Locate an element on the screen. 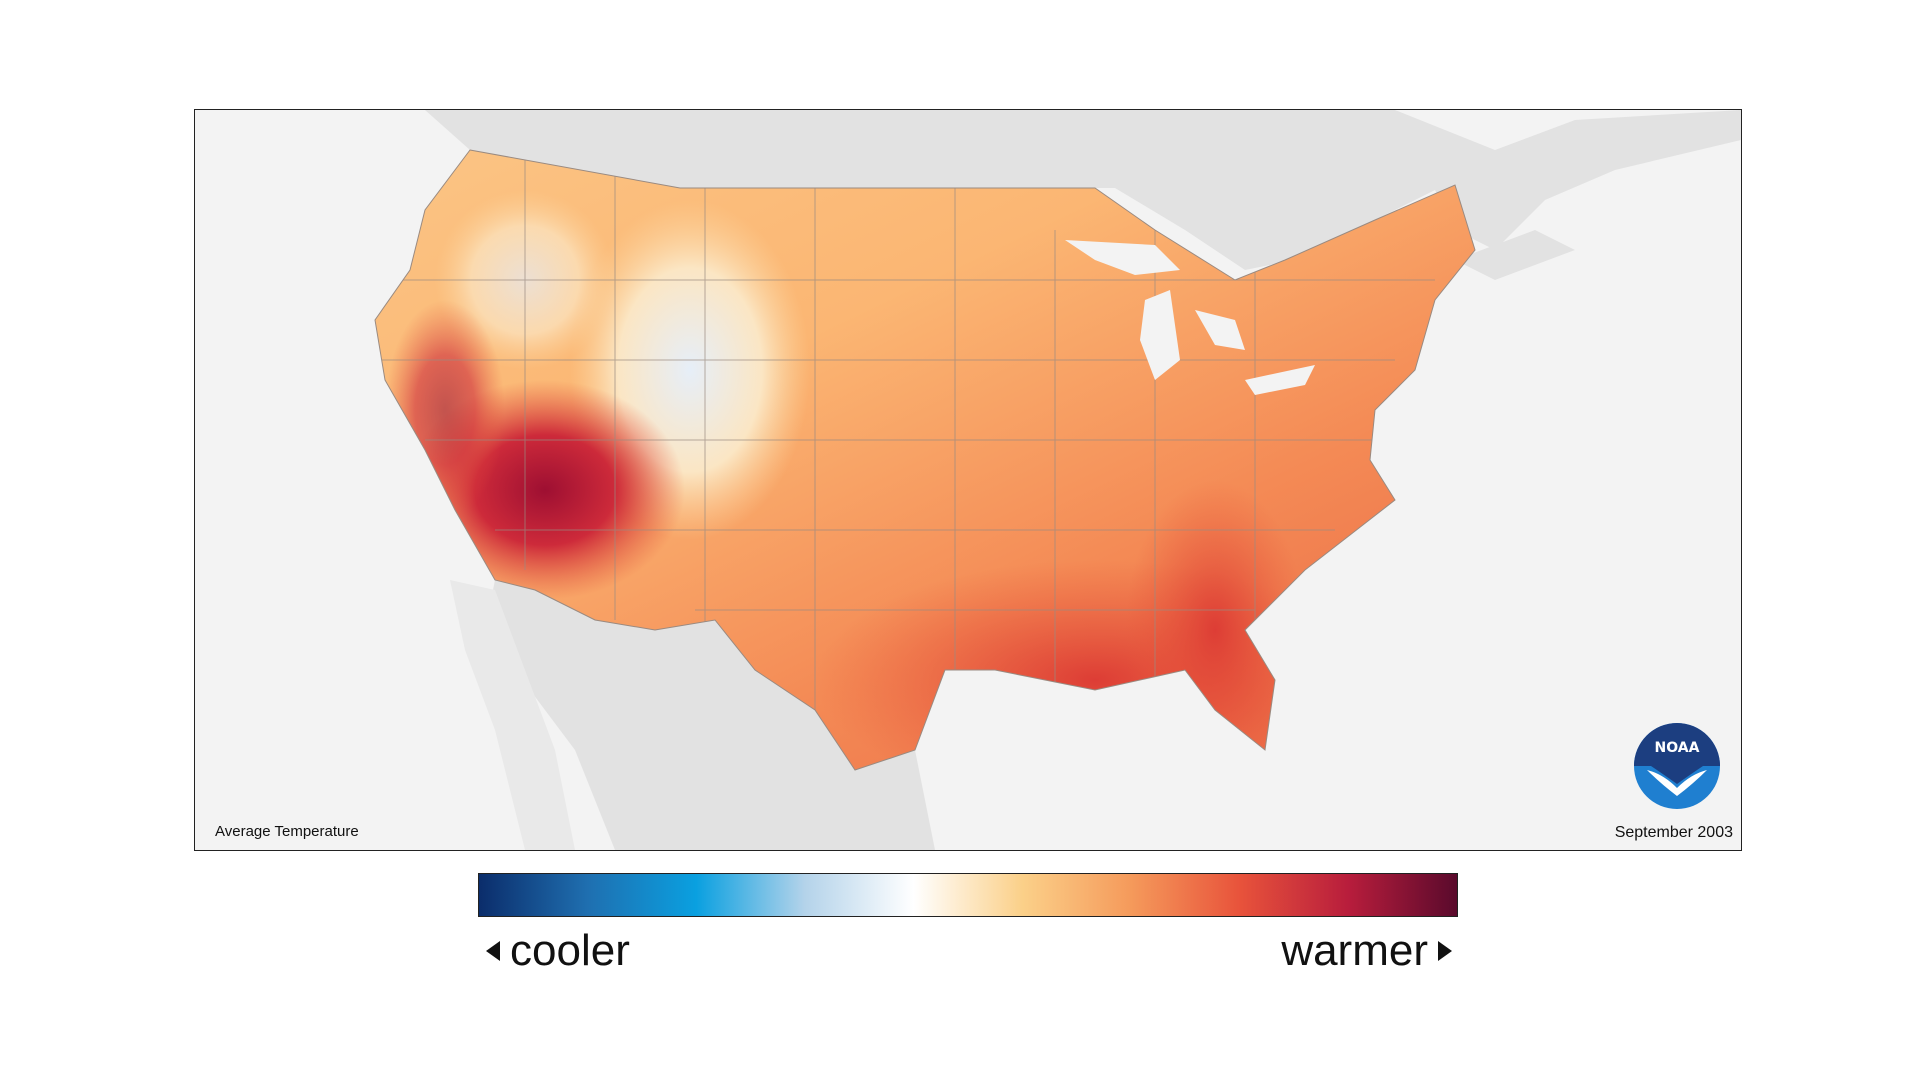  legend-cooler: cooler is located at coordinates (558, 951).